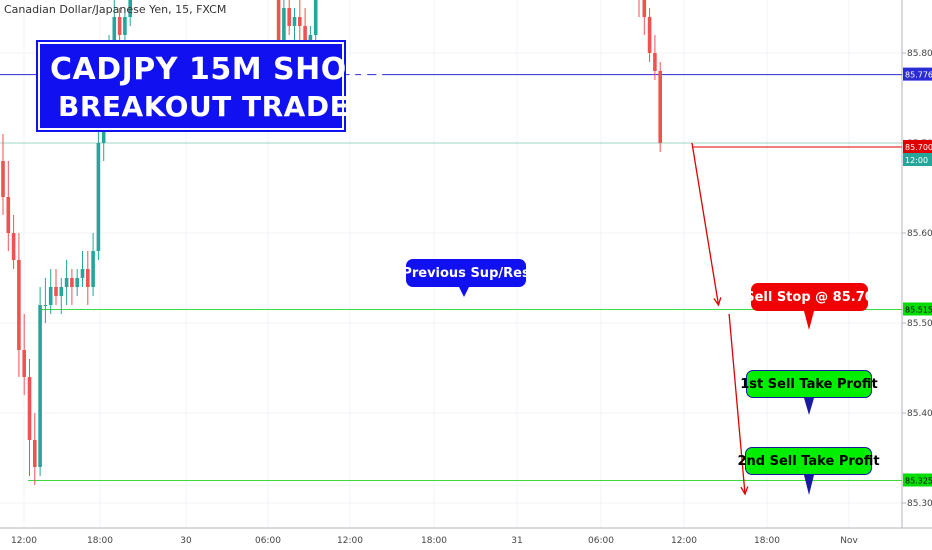 The image size is (932, 550). I want to click on x-tick-label-1: 18:00, so click(100, 541).